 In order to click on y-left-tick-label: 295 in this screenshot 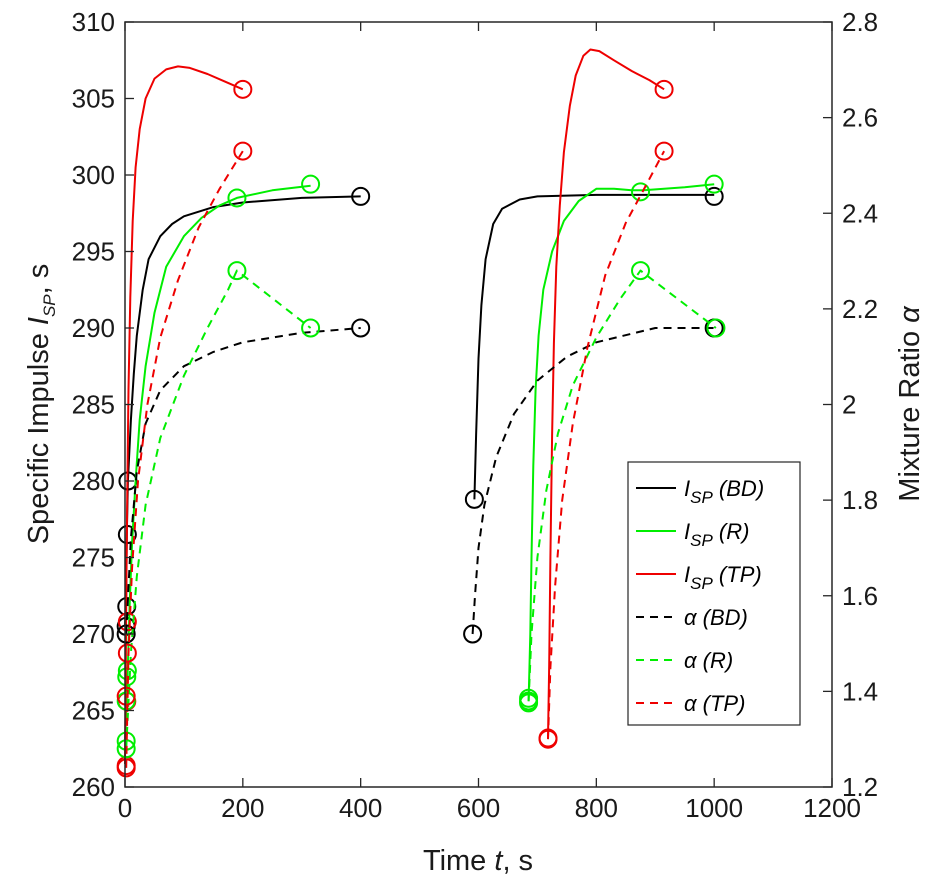, I will do `click(93, 252)`.